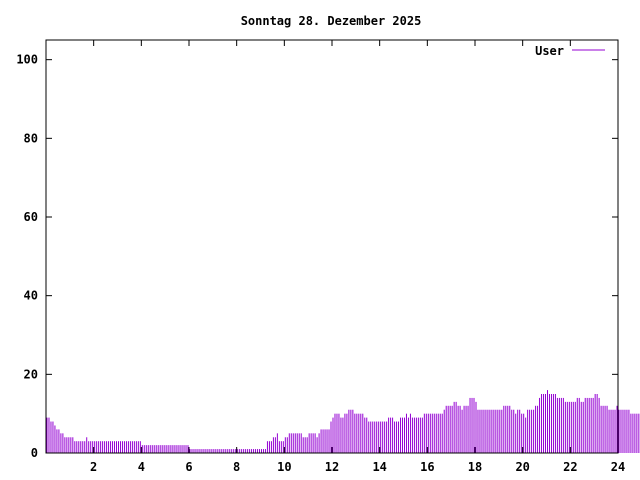 This screenshot has height=480, width=640. Describe the element at coordinates (31, 296) in the screenshot. I see `y-tick-label: 40` at that location.